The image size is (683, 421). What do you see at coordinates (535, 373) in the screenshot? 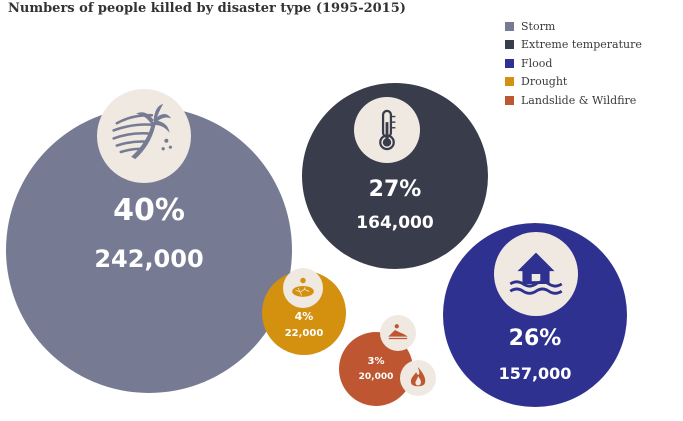
I see `bubble-flood-value: 157,000` at bounding box center [535, 373].